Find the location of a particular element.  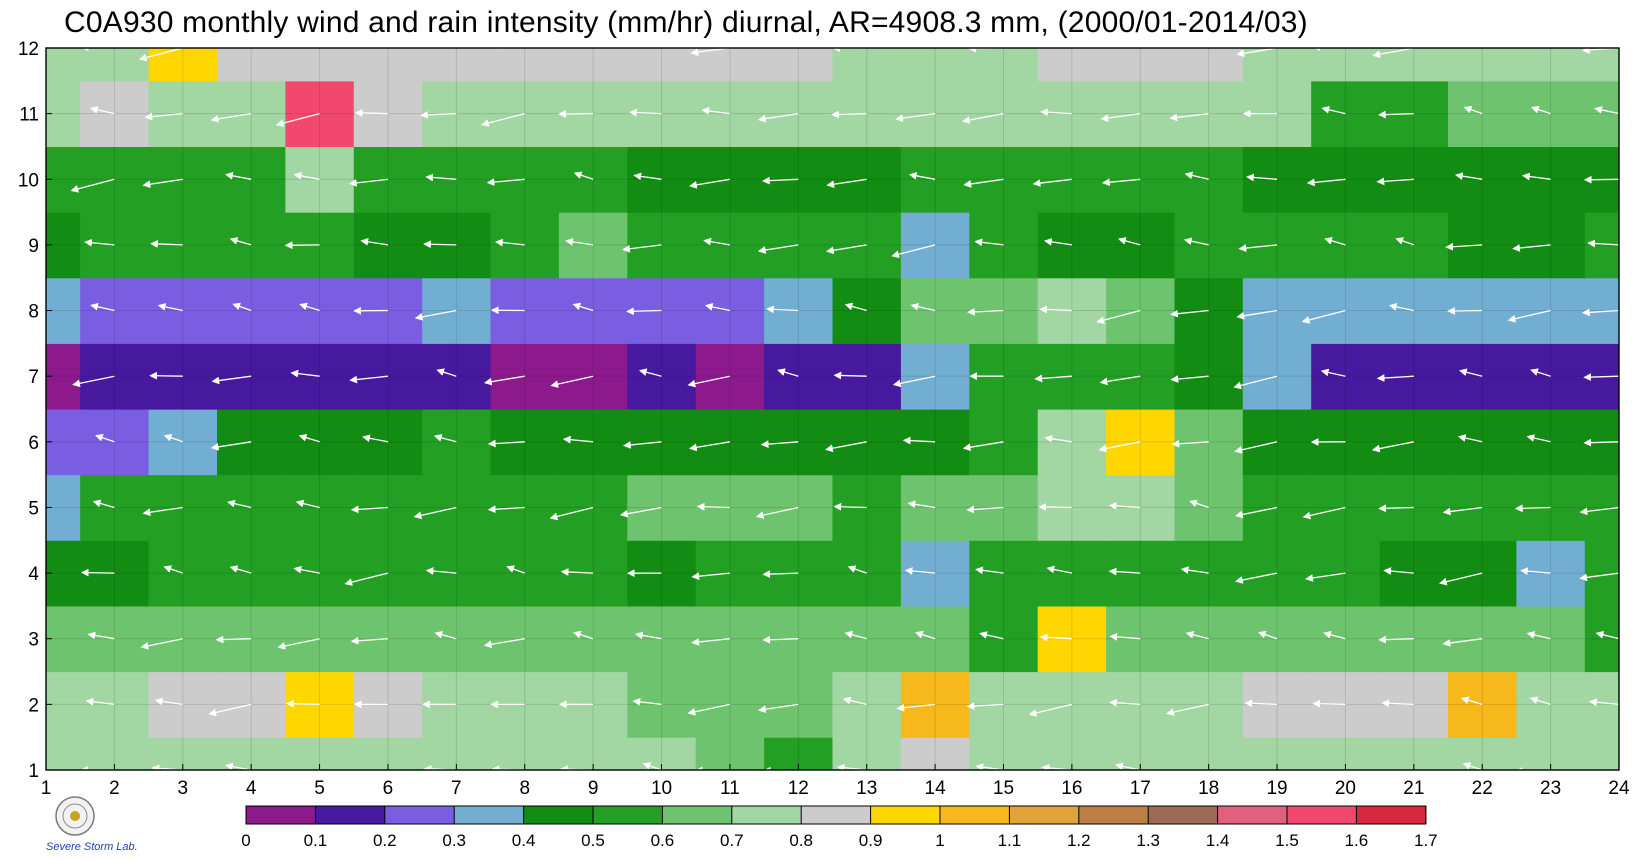

lab-name: Severe Storm Lab. is located at coordinates (92, 847).